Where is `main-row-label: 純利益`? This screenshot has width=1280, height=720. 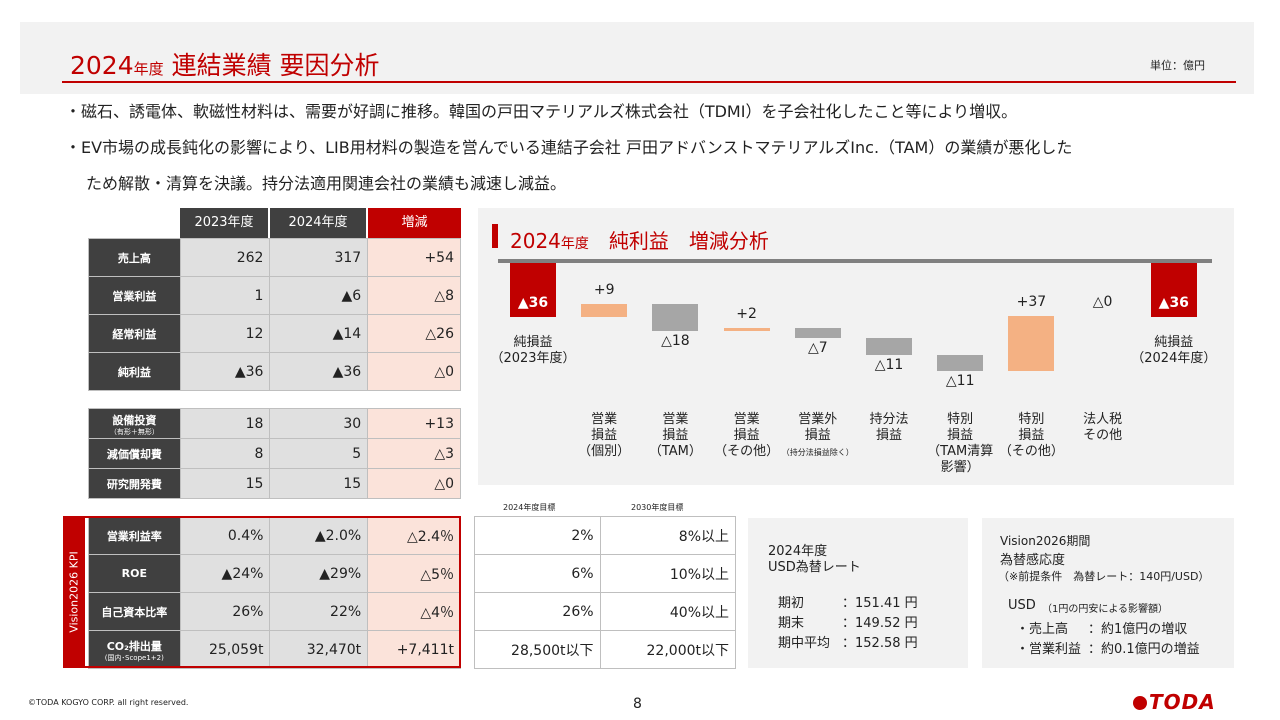
main-row-label: 純利益 is located at coordinates (134, 371).